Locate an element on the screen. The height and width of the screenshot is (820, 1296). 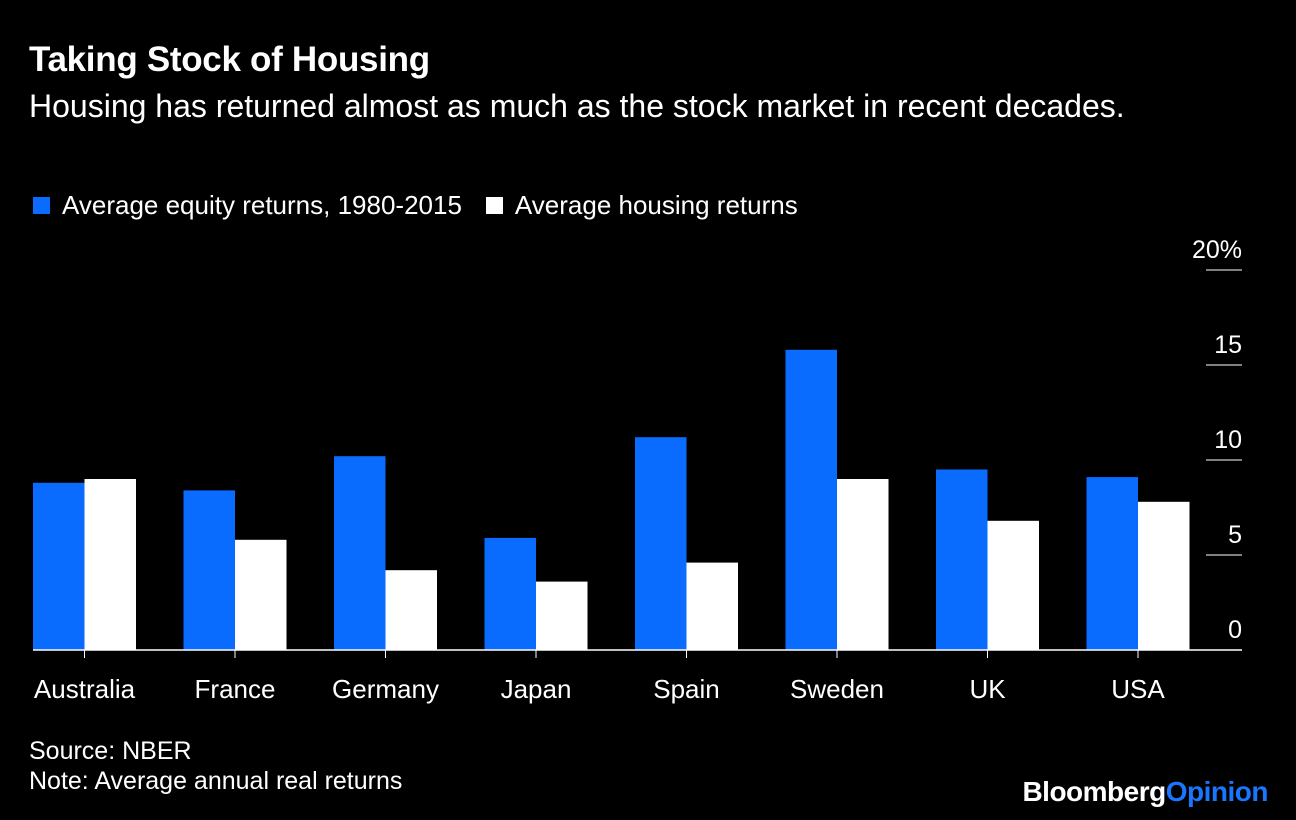
legend-item-housing: Average housing returns is located at coordinates (641, 205).